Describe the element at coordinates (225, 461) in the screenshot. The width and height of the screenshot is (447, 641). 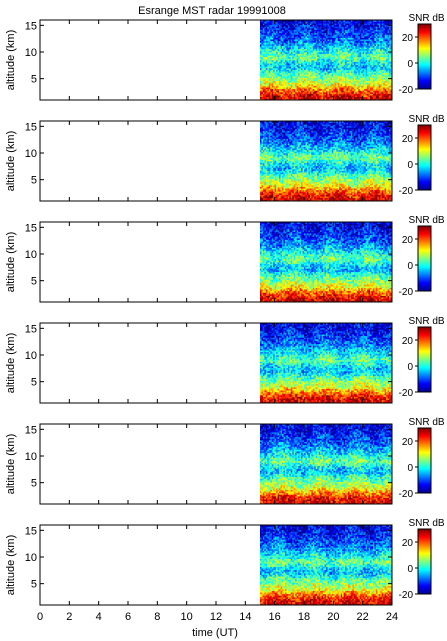
I see `panel-5: 5 10 15 altitude (km) SNR dB -20 0 20` at that location.